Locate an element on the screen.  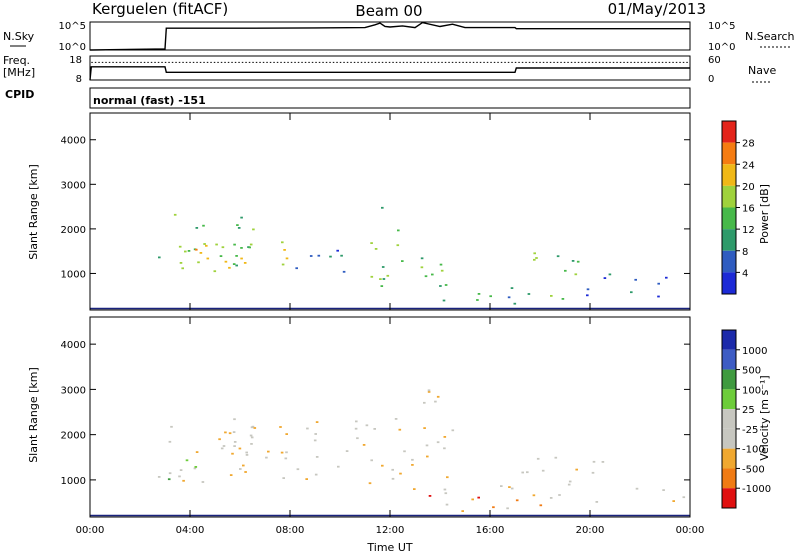
nsky-panel-frame is located at coordinates (390, 36).